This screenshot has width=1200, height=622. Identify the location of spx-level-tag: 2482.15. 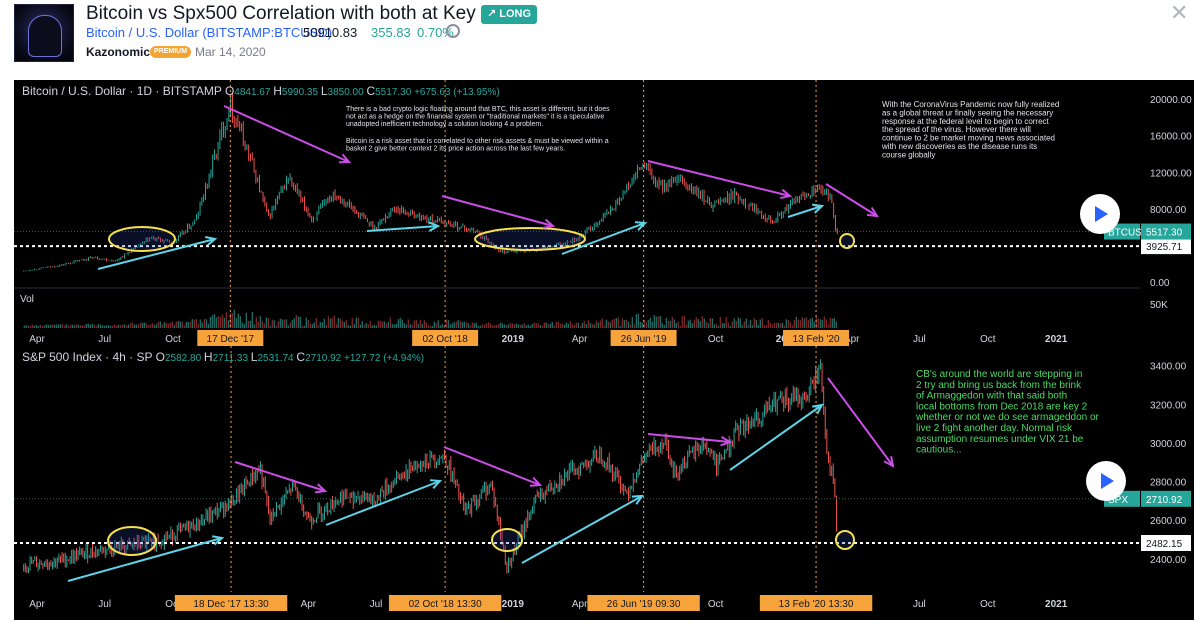
(1164, 544).